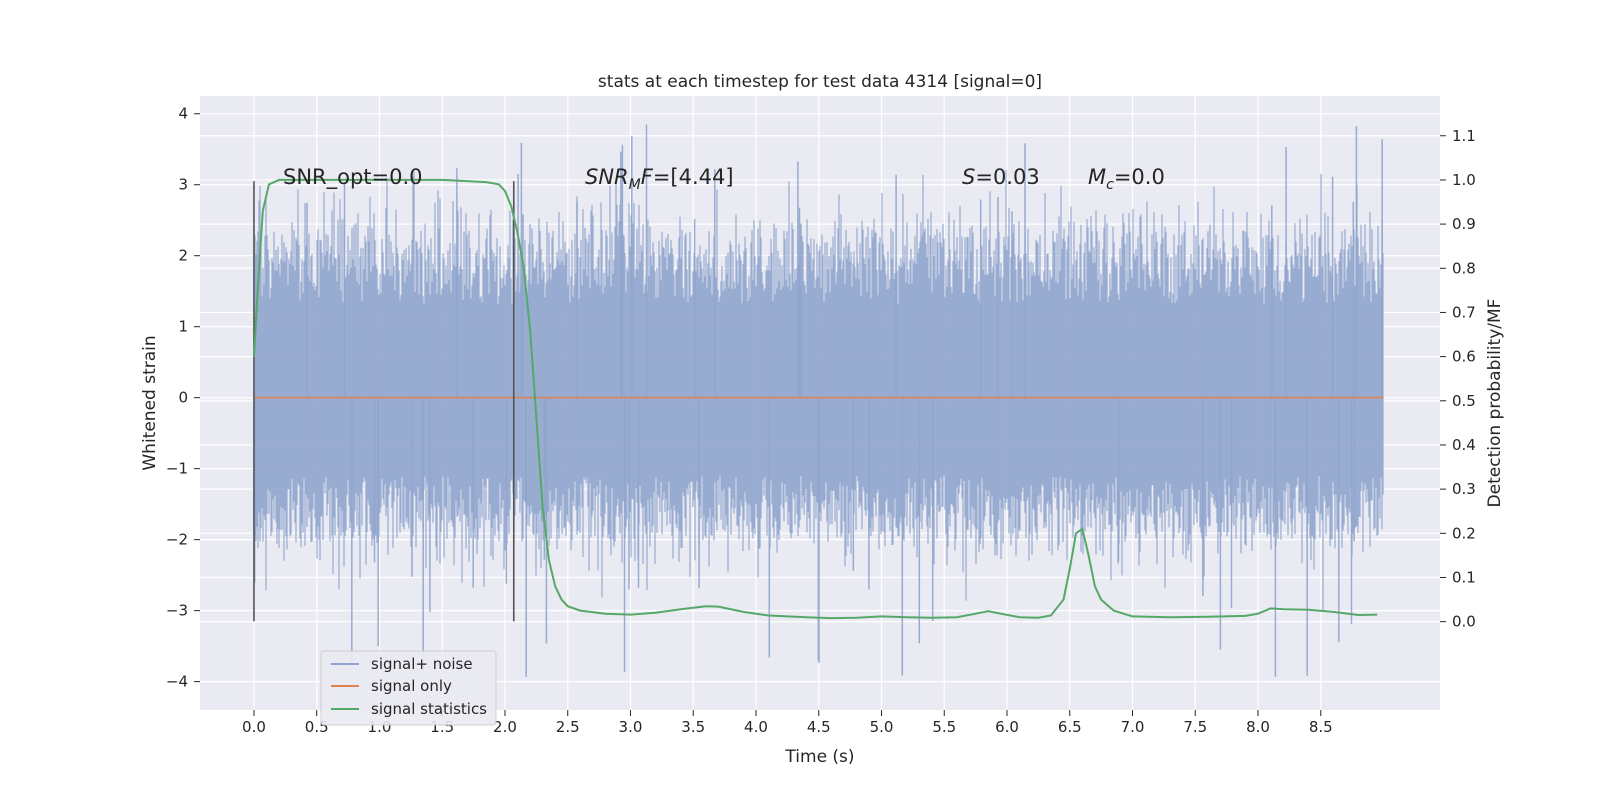 The height and width of the screenshot is (800, 1600). I want to click on mc-sub: c, so click(1110, 185).